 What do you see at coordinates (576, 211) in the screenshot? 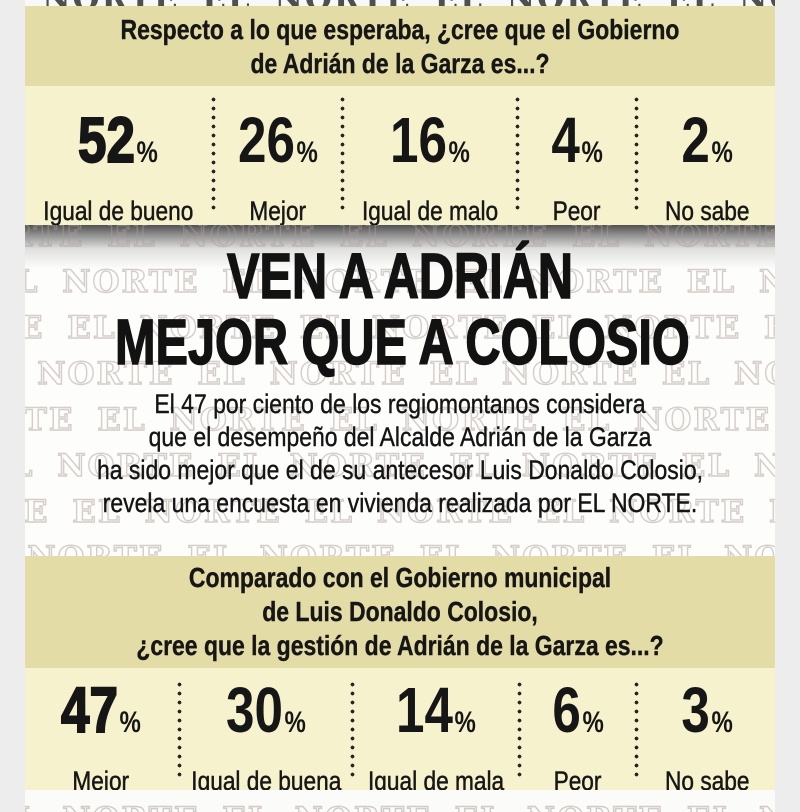
I see `stat-label: Peor` at bounding box center [576, 211].